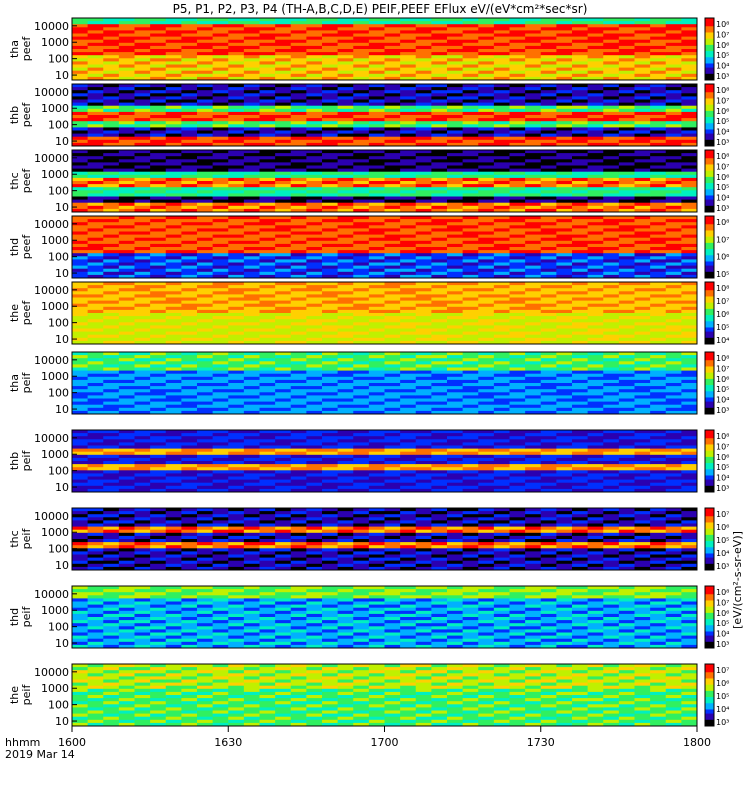 This screenshot has height=800, width=750. What do you see at coordinates (14, 180) in the screenshot?
I see `panel-ylabel-probe: thc` at bounding box center [14, 180].